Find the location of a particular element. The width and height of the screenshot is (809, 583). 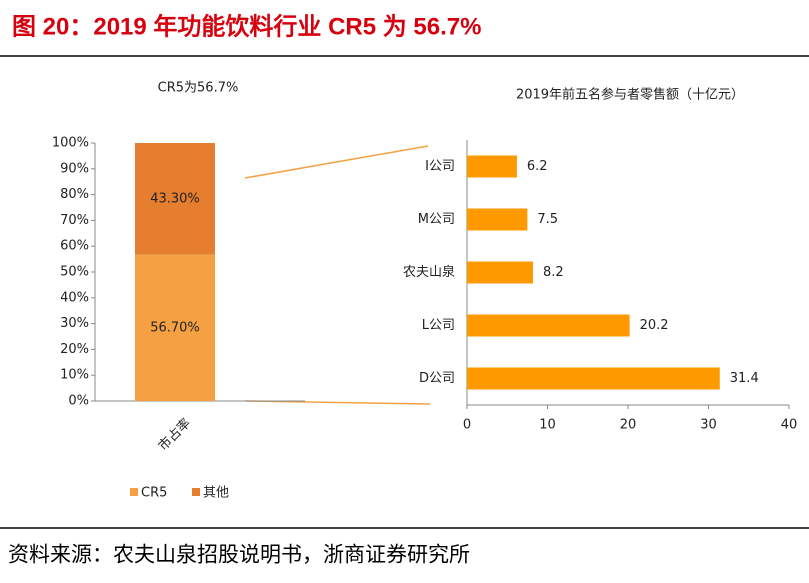

y-tick-label: 10% is located at coordinates (74, 375).